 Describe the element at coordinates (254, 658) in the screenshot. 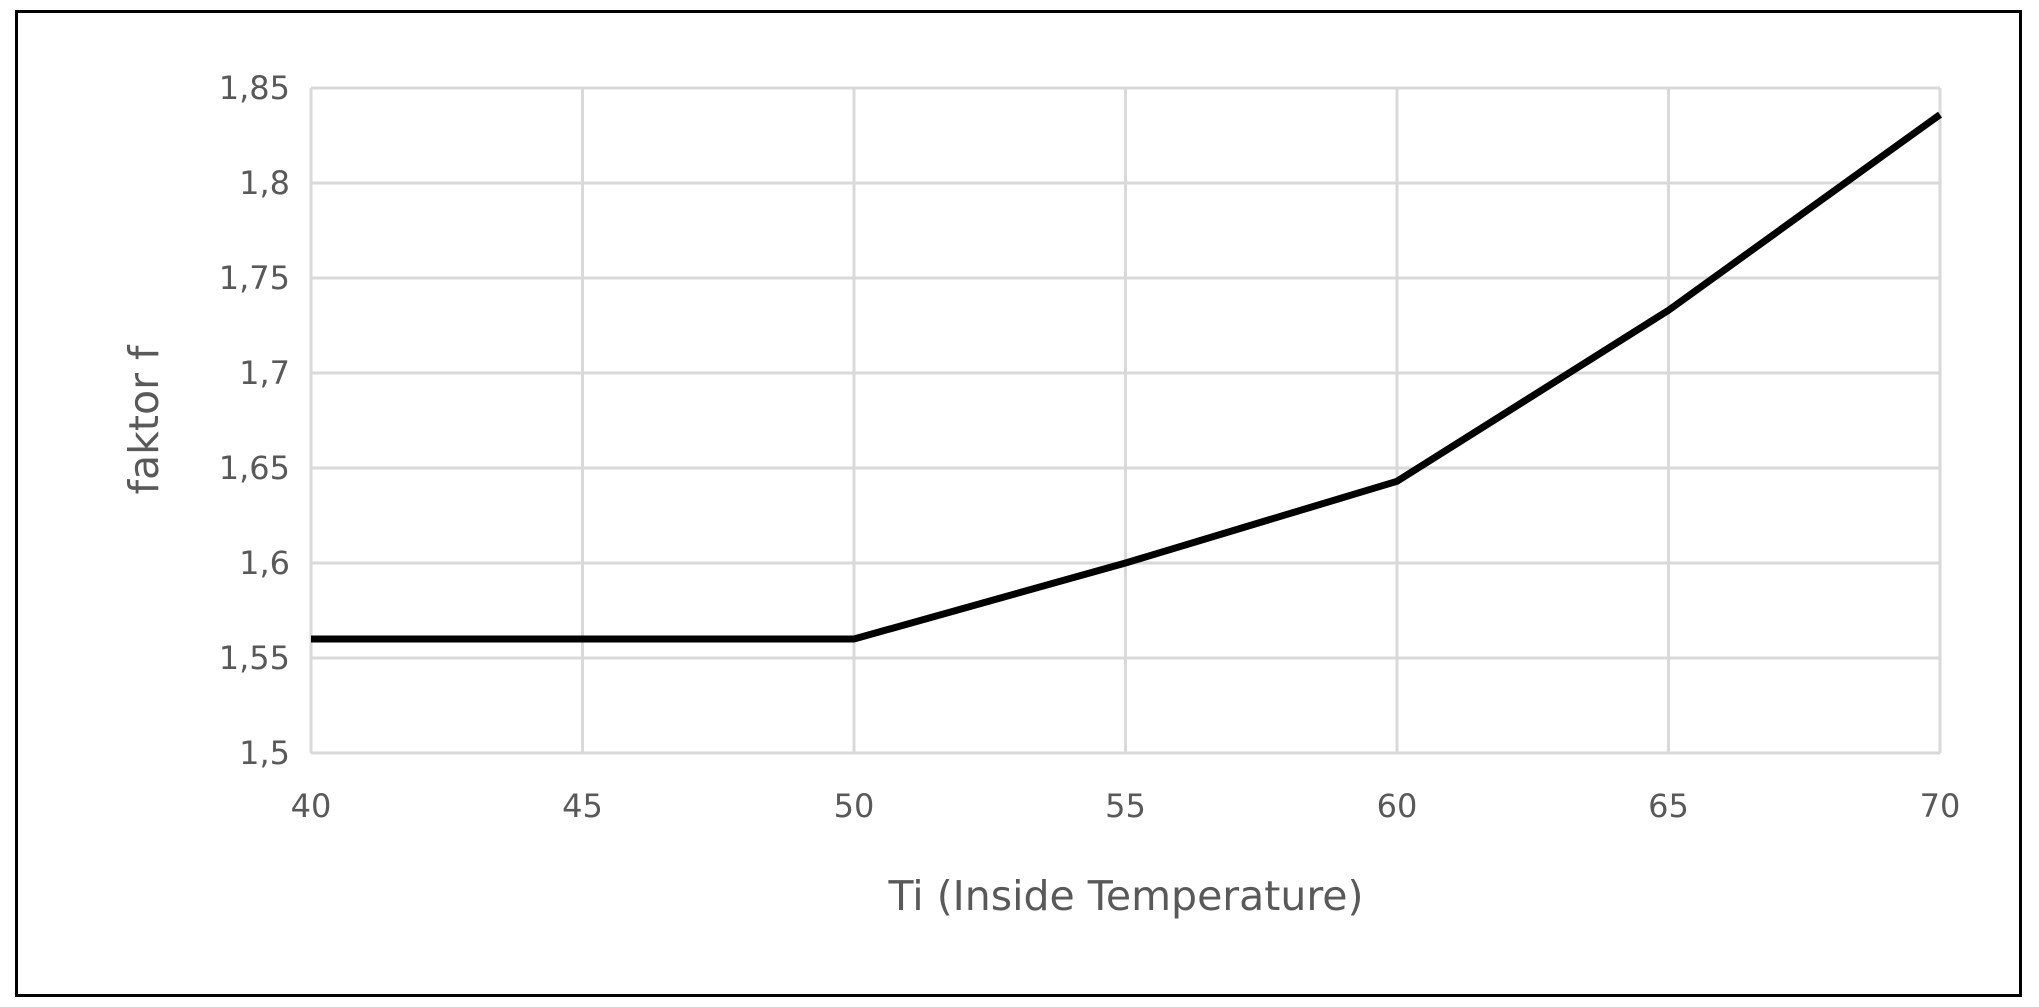

I see `y-tick-label: 1,55` at that location.